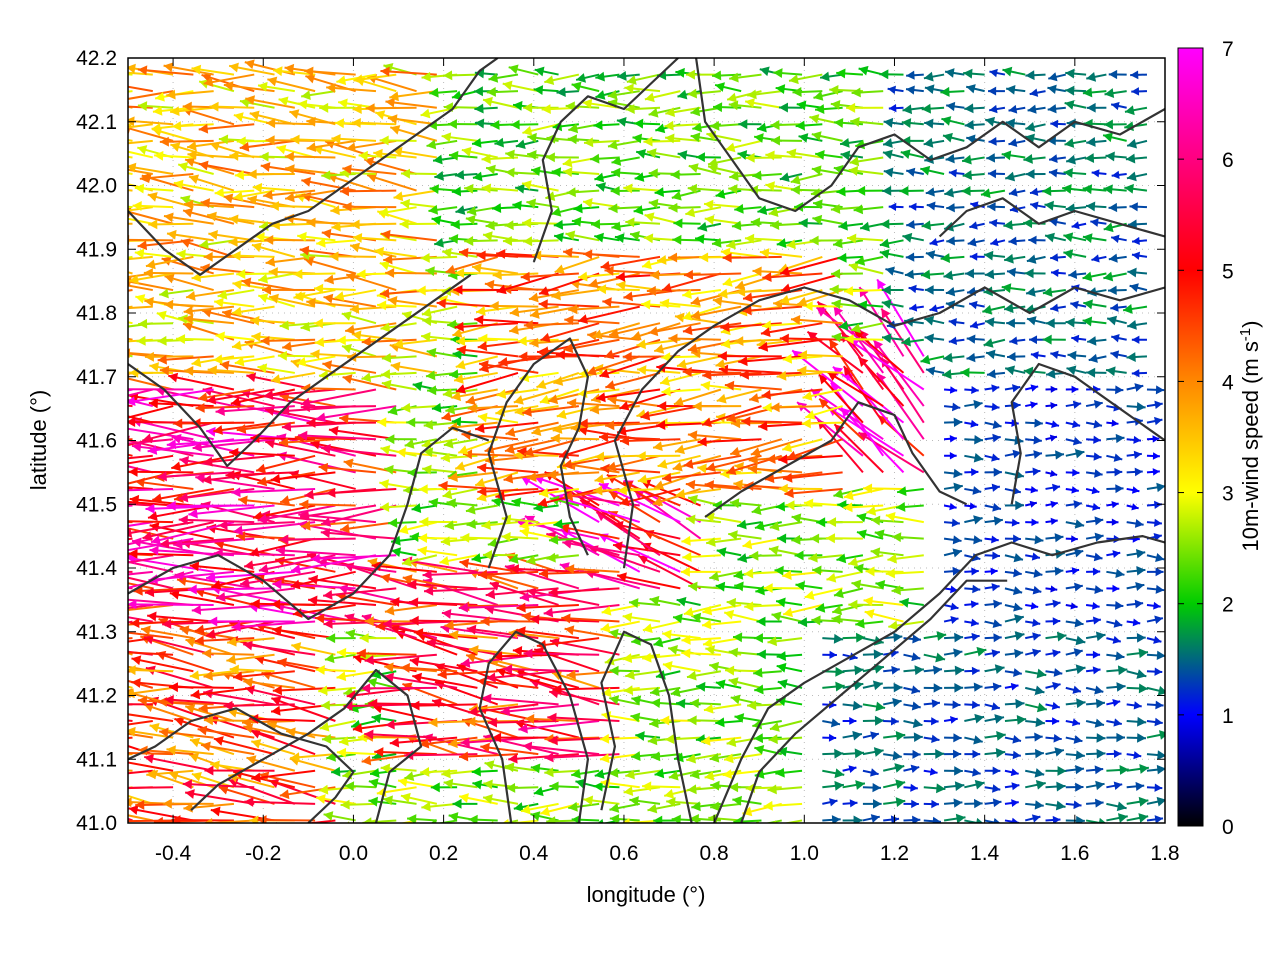  I want to click on y-tick-label: 42.0, so click(96, 186).